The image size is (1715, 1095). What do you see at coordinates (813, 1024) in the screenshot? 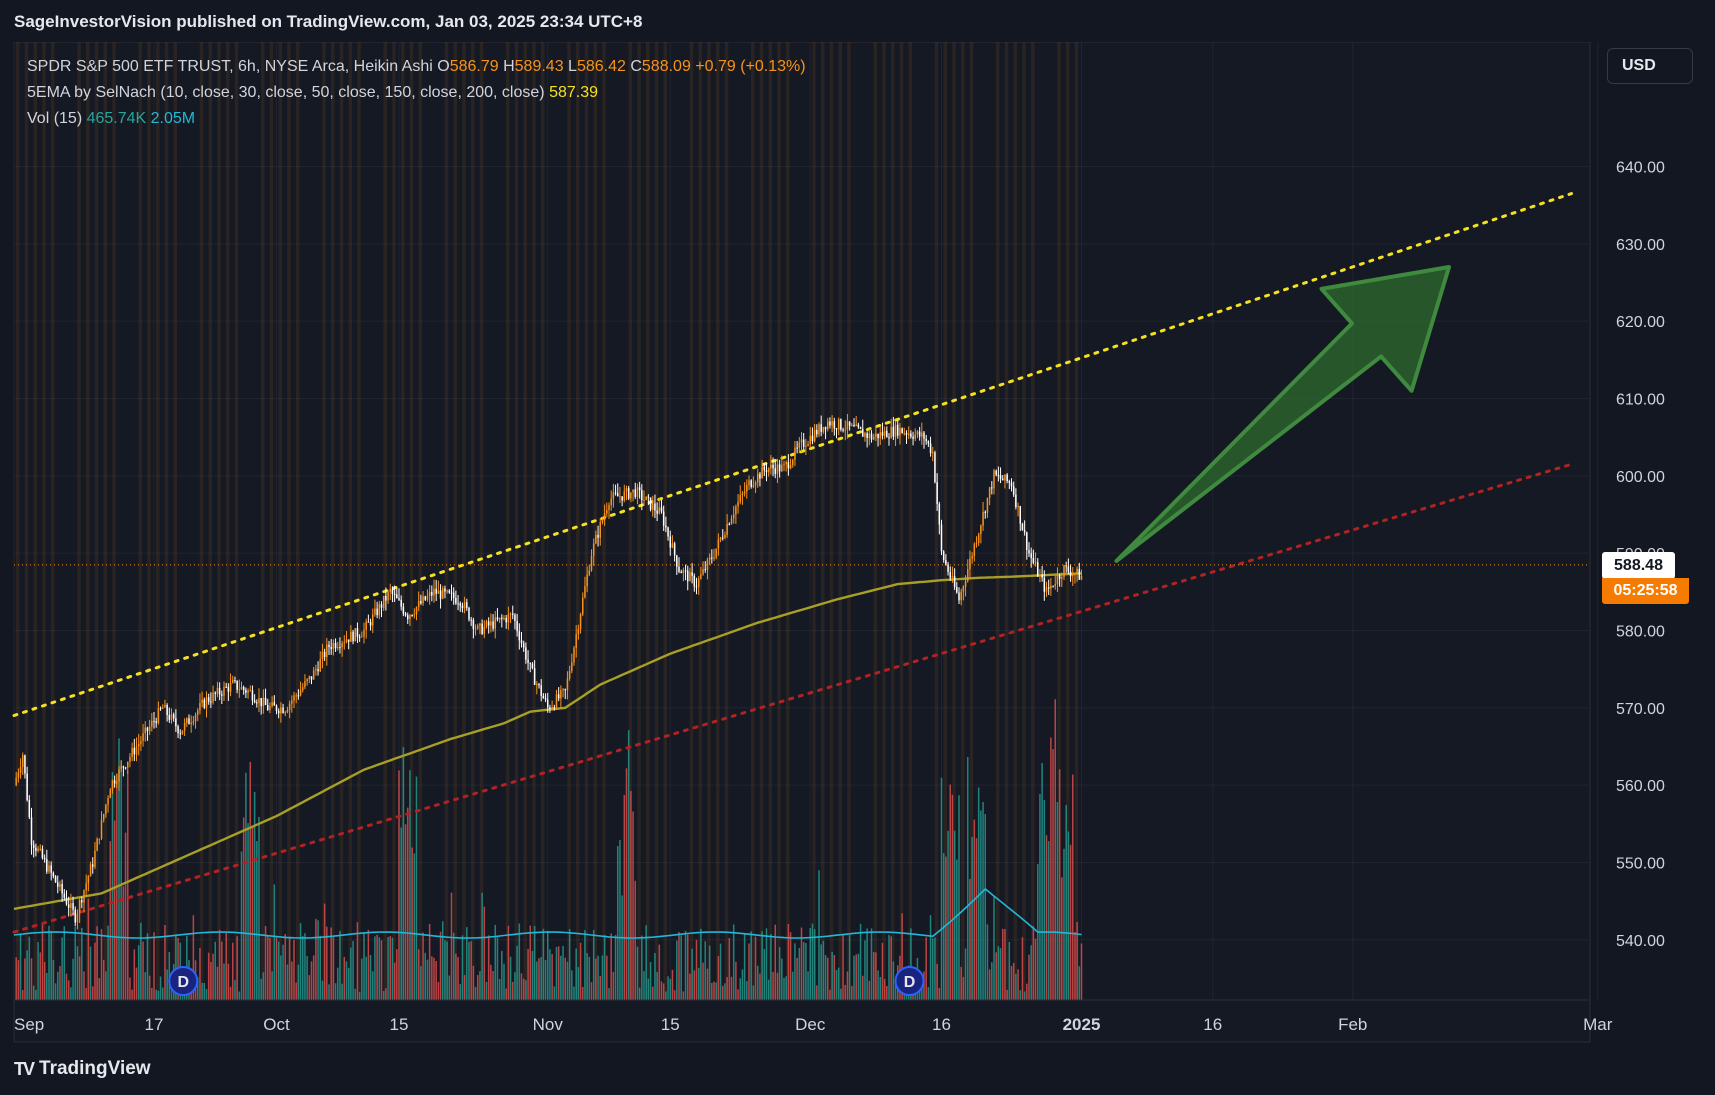
I see `time-axis: Sep 17 Oct 15 Nov 15 Dec 16 2025 16 Feb Mar` at bounding box center [813, 1024].